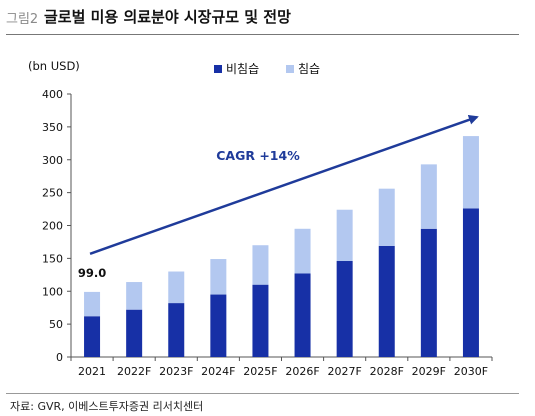  What do you see at coordinates (52, 193) in the screenshot?
I see `y-tick-label: 250` at bounding box center [52, 193].